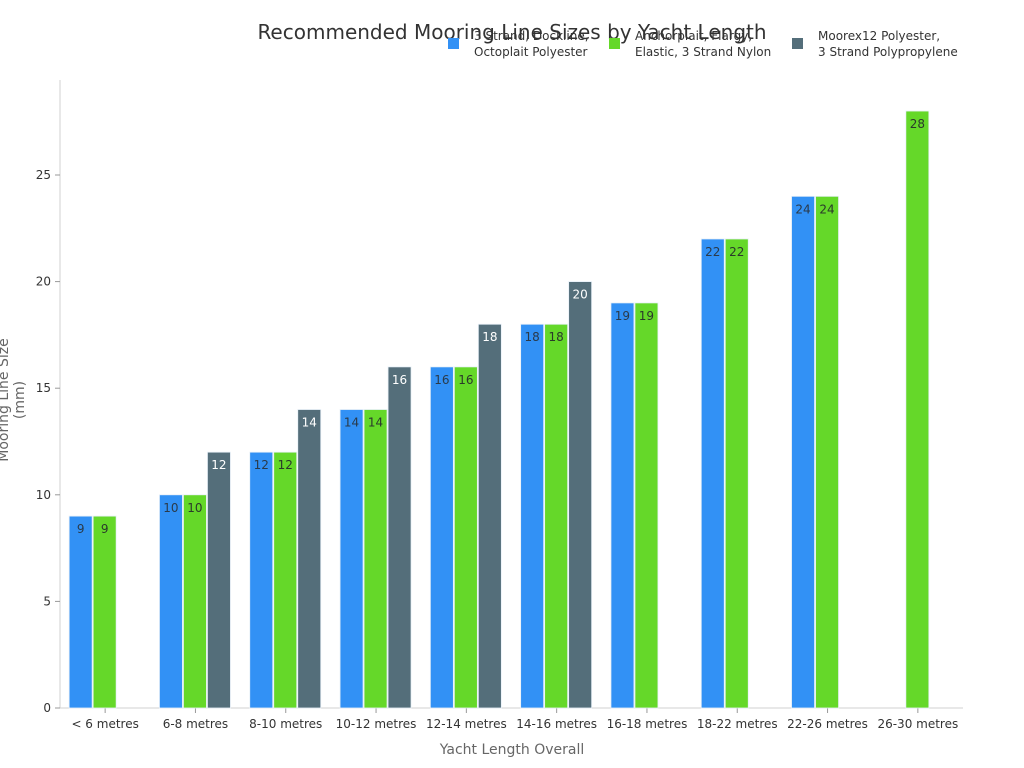 The image size is (1024, 768). What do you see at coordinates (376, 724) in the screenshot?
I see `x-tick-label: 10-12 metres` at bounding box center [376, 724].